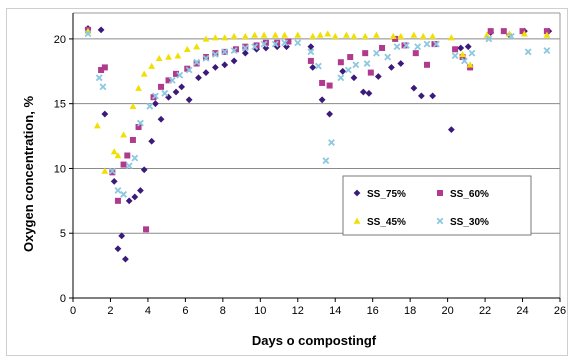 This screenshot has height=360, width=574. Describe the element at coordinates (185, 311) in the screenshot. I see `x-tick-label: 6` at that location.